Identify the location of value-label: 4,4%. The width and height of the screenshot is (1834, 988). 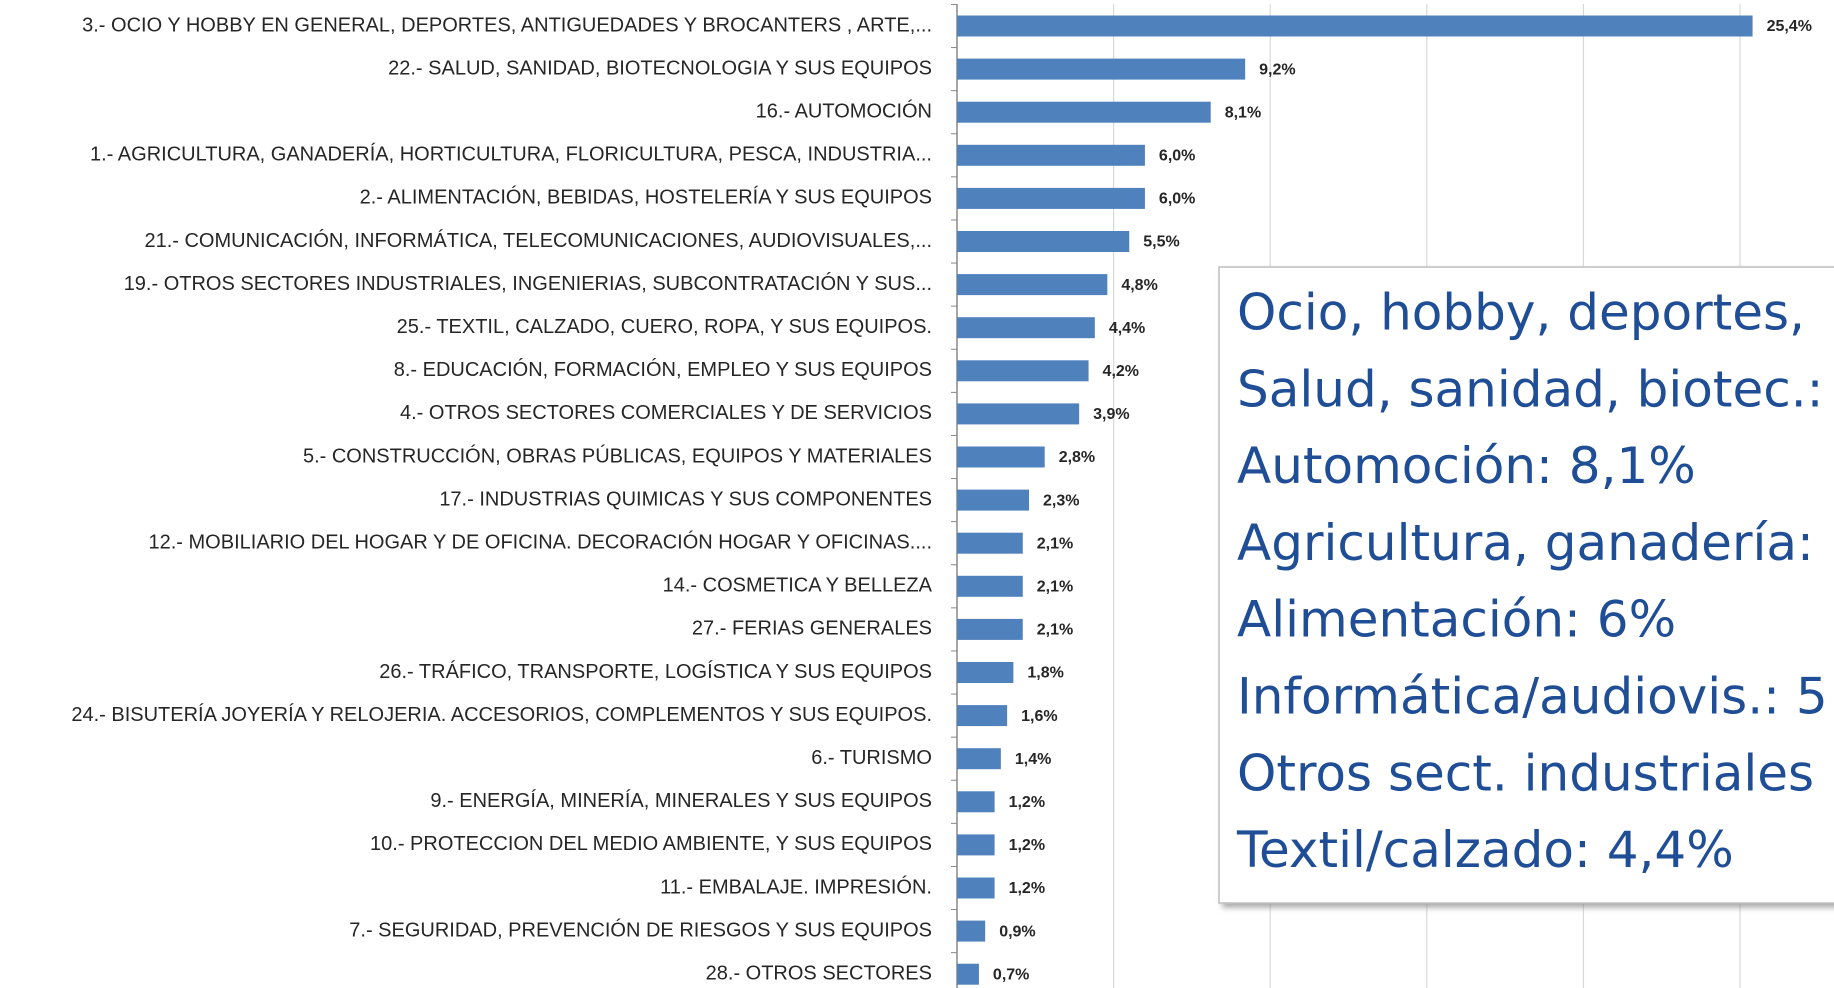
(1127, 328).